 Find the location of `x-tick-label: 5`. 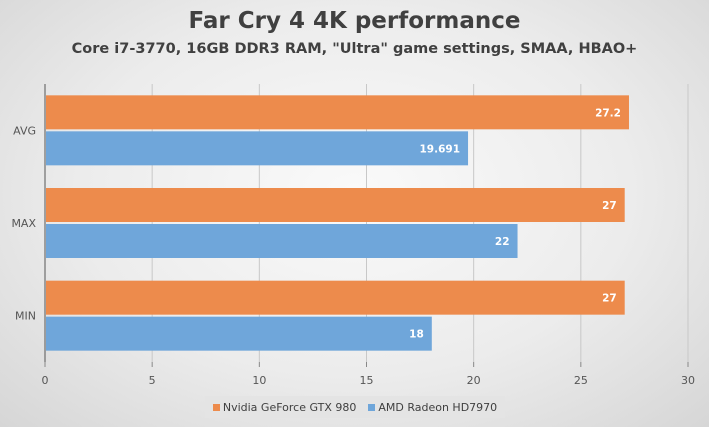

x-tick-label: 5 is located at coordinates (152, 380).